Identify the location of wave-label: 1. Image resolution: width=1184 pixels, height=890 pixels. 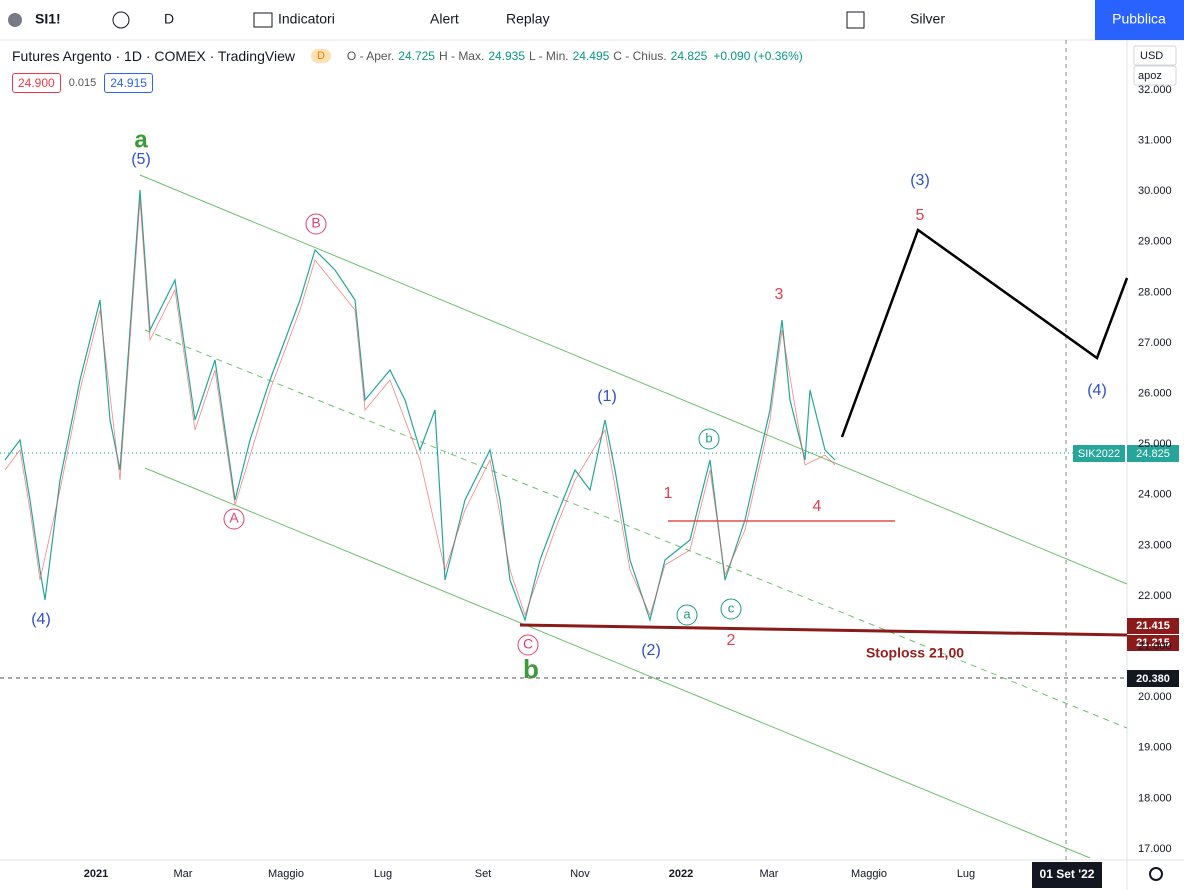
(668, 493).